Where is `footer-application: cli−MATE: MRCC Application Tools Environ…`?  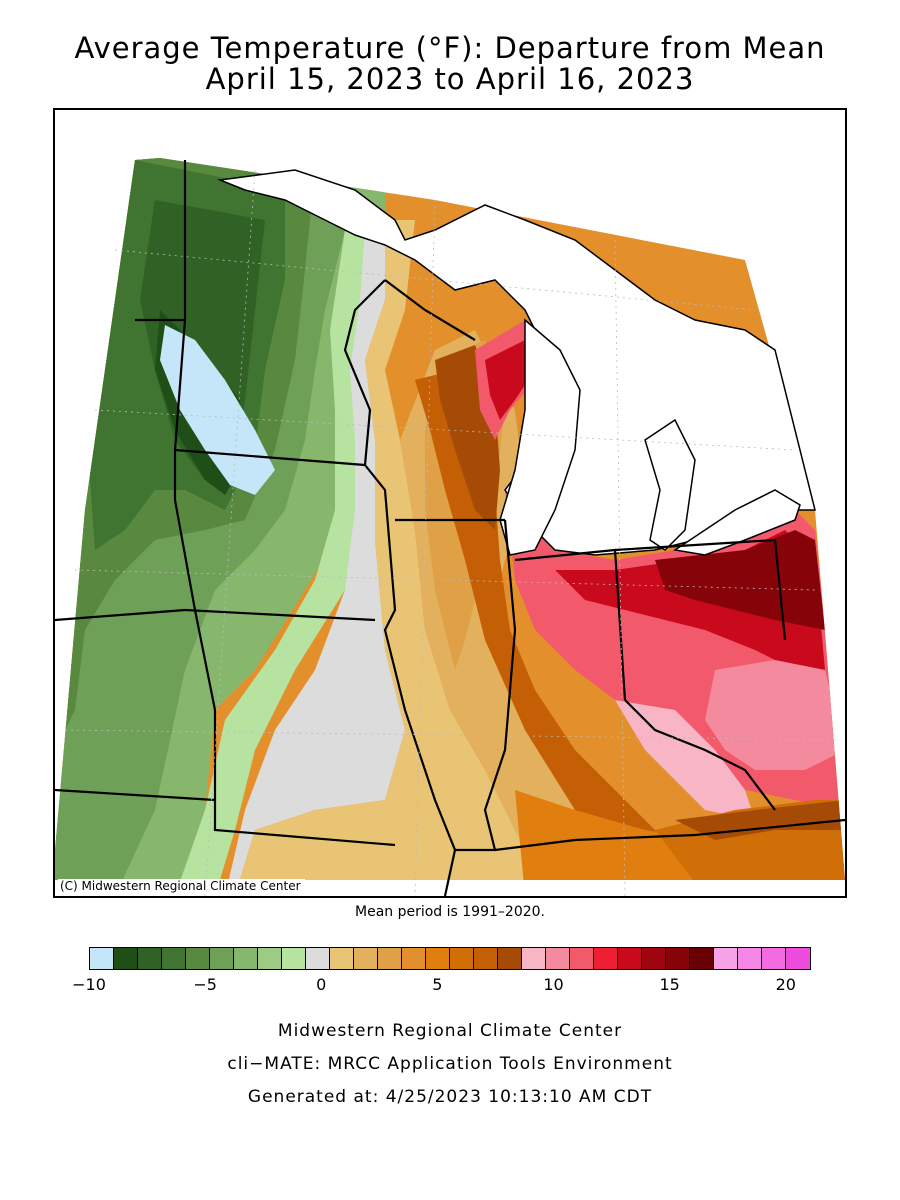 footer-application: cli−MATE: MRCC Application Tools Environ… is located at coordinates (450, 1064).